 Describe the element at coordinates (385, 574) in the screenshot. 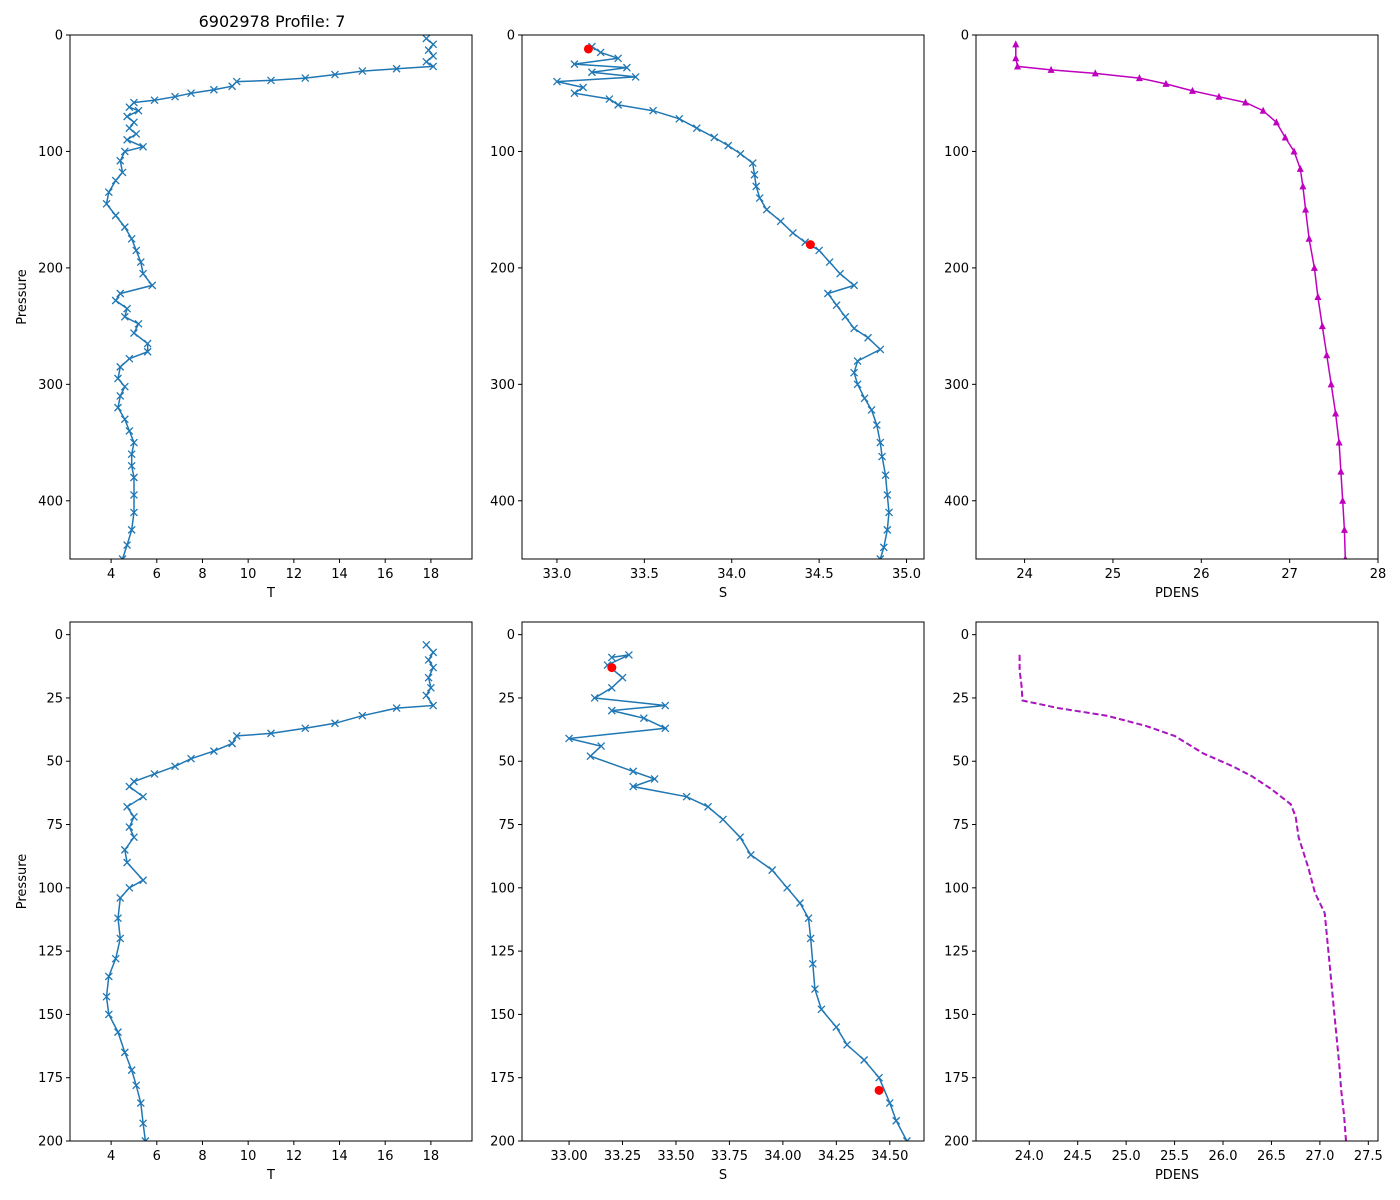

I see `x-tick-label: 16` at that location.